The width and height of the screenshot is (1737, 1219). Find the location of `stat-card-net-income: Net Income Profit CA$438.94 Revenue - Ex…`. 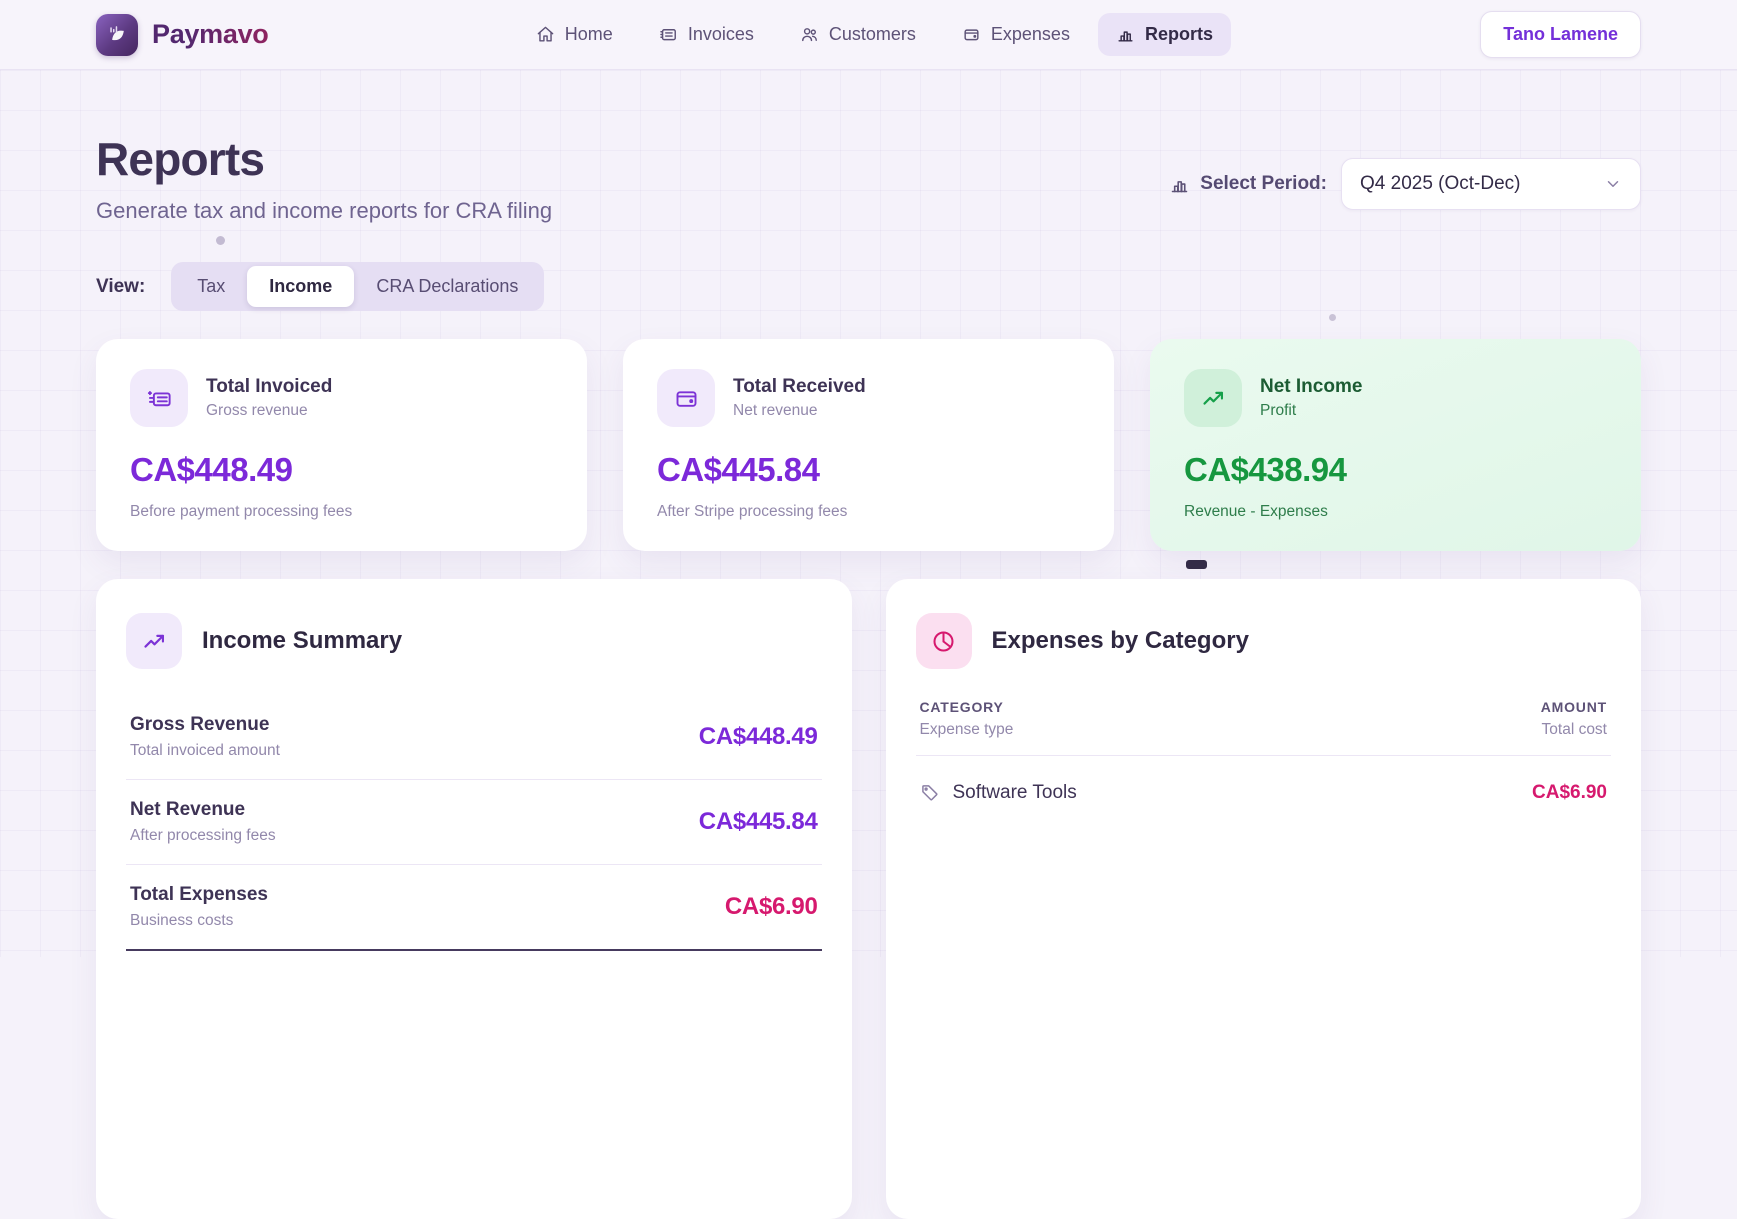

stat-card-net-income: Net Income Profit CA$438.94 Revenue - Ex… is located at coordinates (1395, 445).